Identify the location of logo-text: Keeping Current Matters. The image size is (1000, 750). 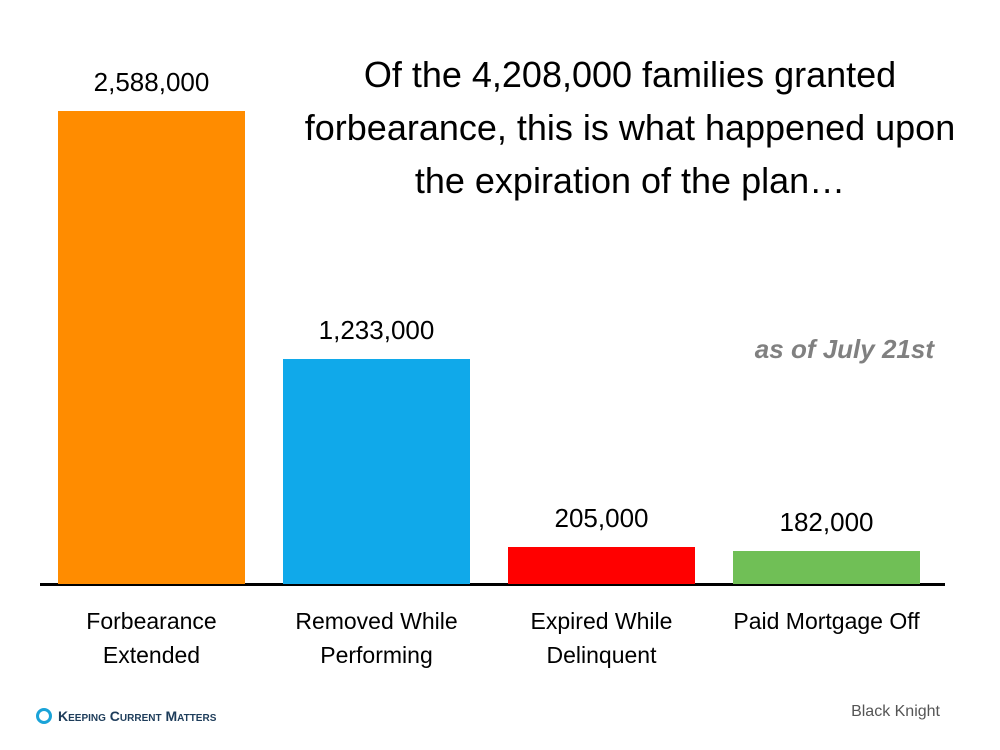
(137, 716).